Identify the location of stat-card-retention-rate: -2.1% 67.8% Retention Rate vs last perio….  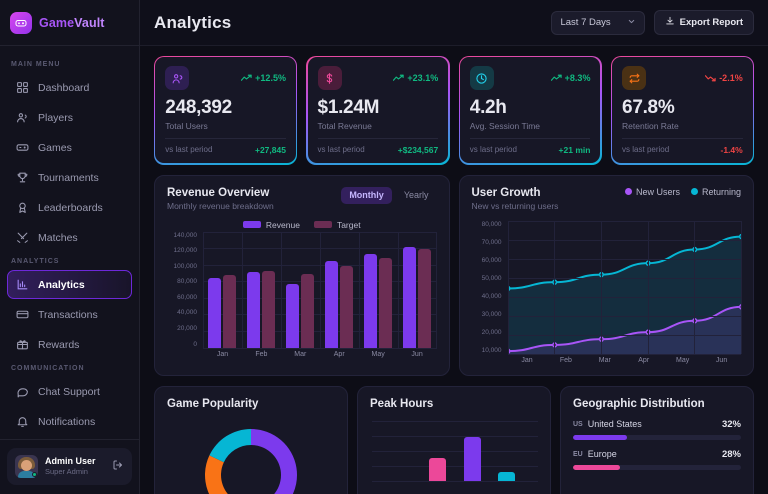
(682, 110).